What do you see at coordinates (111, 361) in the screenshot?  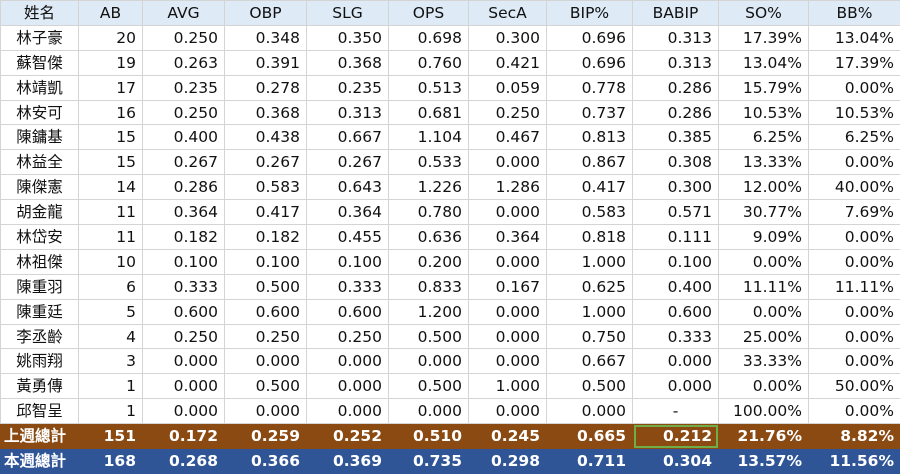 I see `cell-at-bats: 3` at bounding box center [111, 361].